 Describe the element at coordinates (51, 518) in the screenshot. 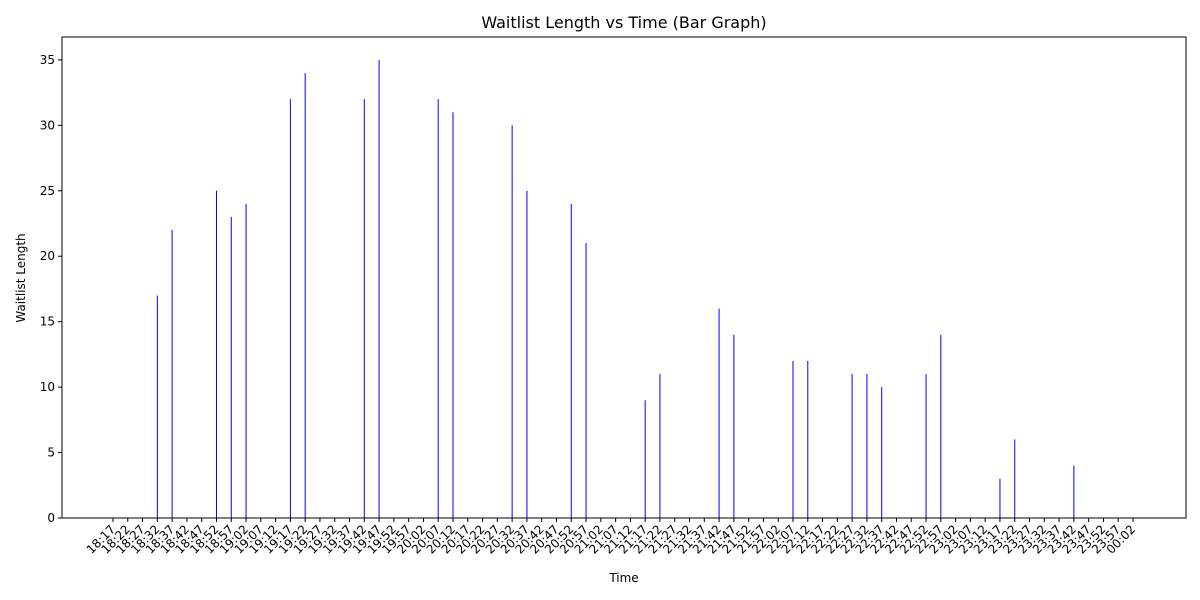

I see `y-tick-label: 0` at that location.